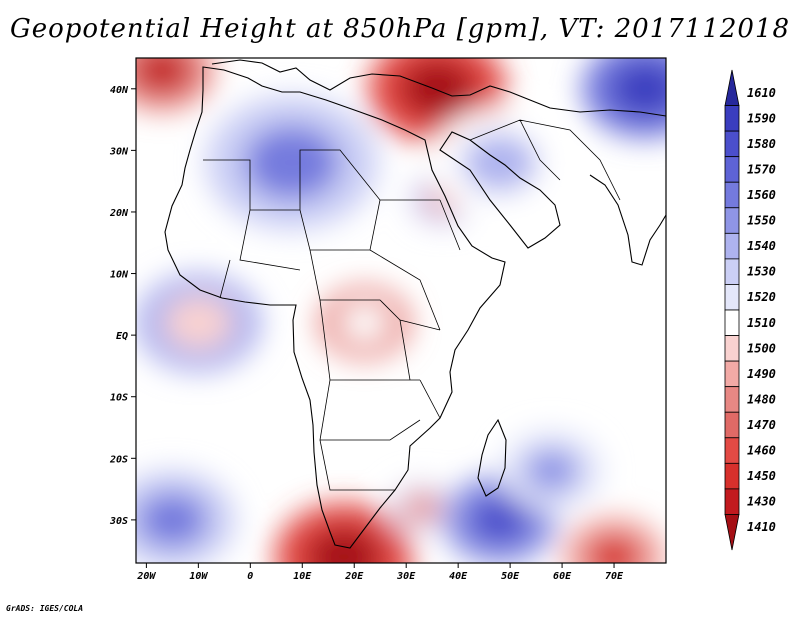 This screenshot has width=800, height=618. Describe the element at coordinates (119, 398) in the screenshot. I see `y-tick-label: 10S` at that location.